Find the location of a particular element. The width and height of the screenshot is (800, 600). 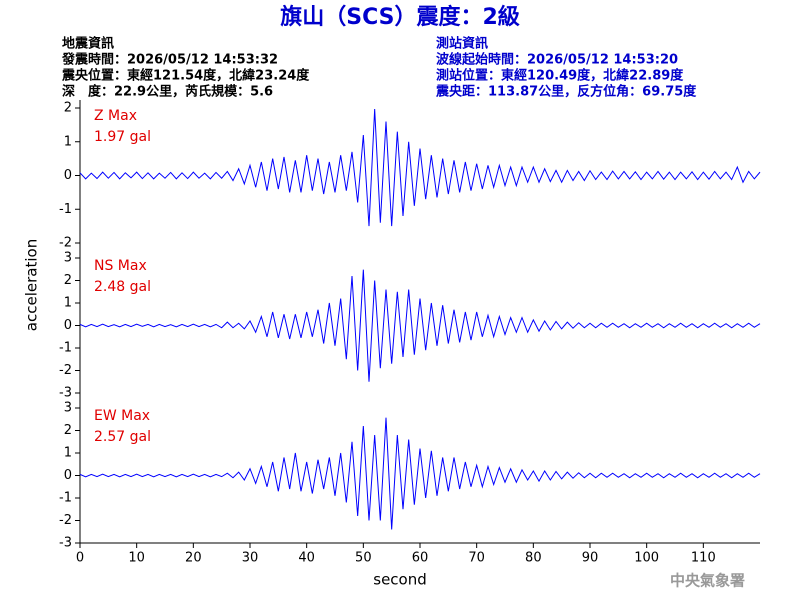

x-tick-label: 80 is located at coordinates (533, 558).